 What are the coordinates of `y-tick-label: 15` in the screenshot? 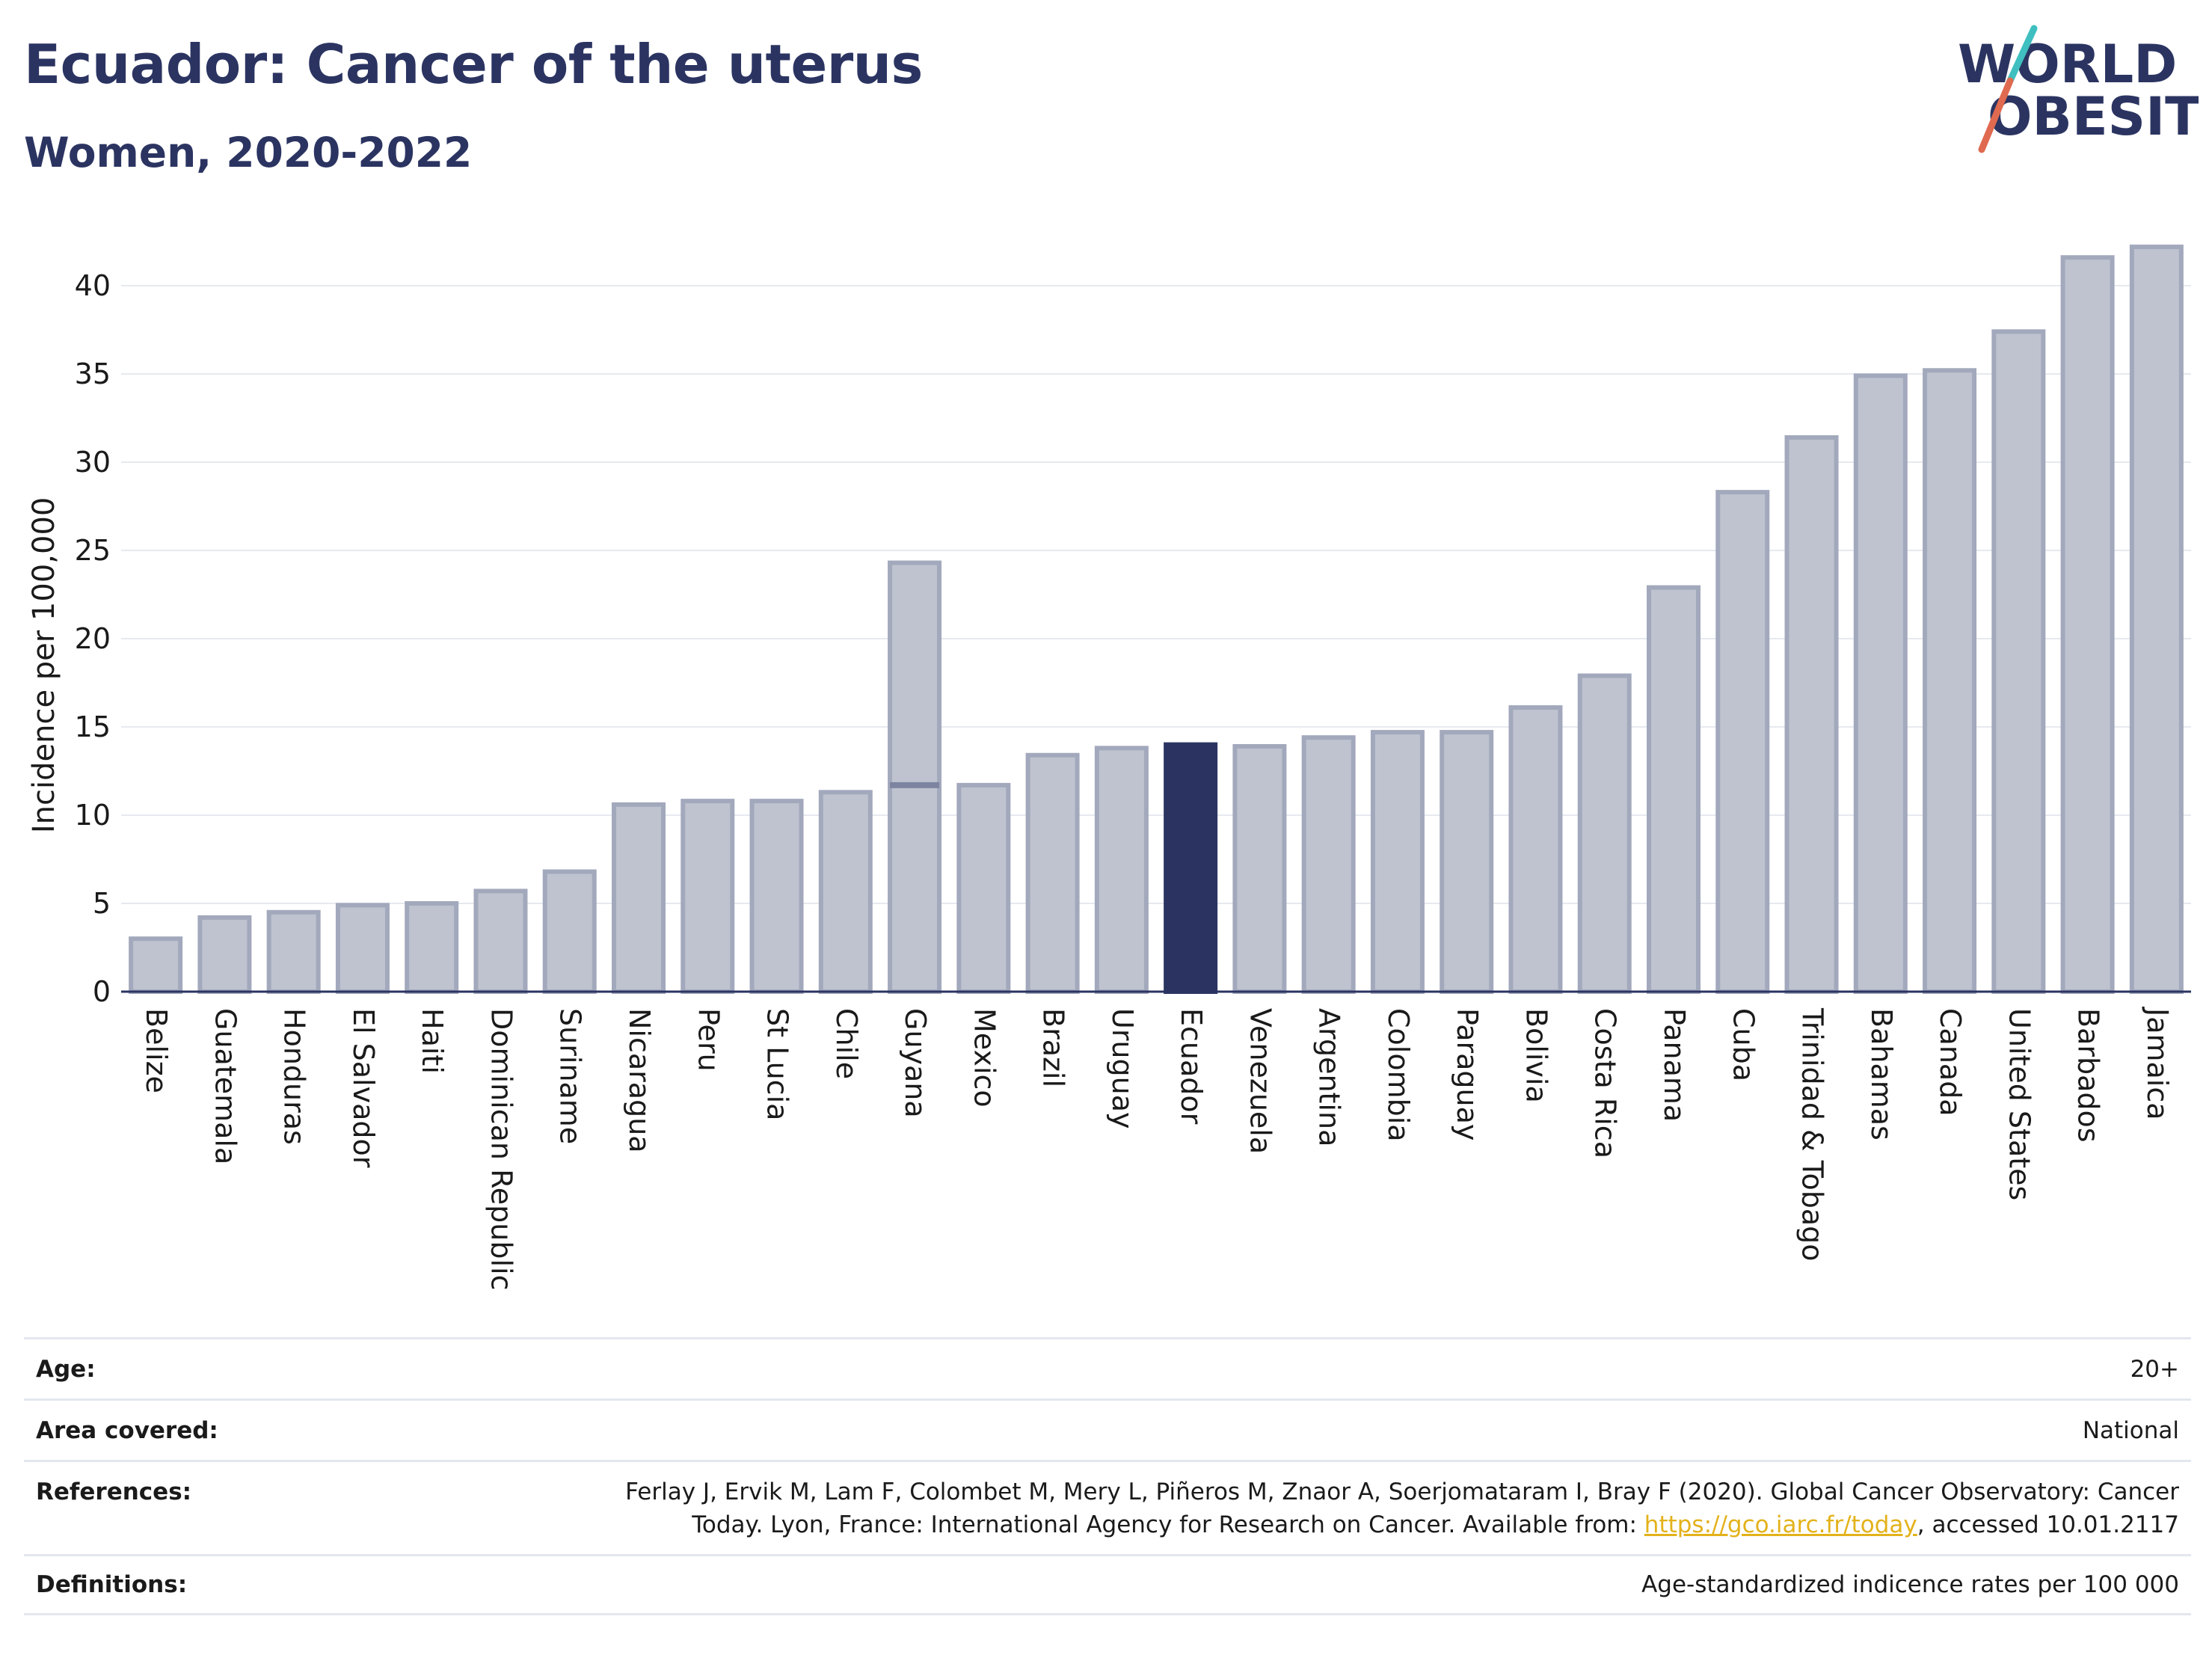 It's located at (93, 726).